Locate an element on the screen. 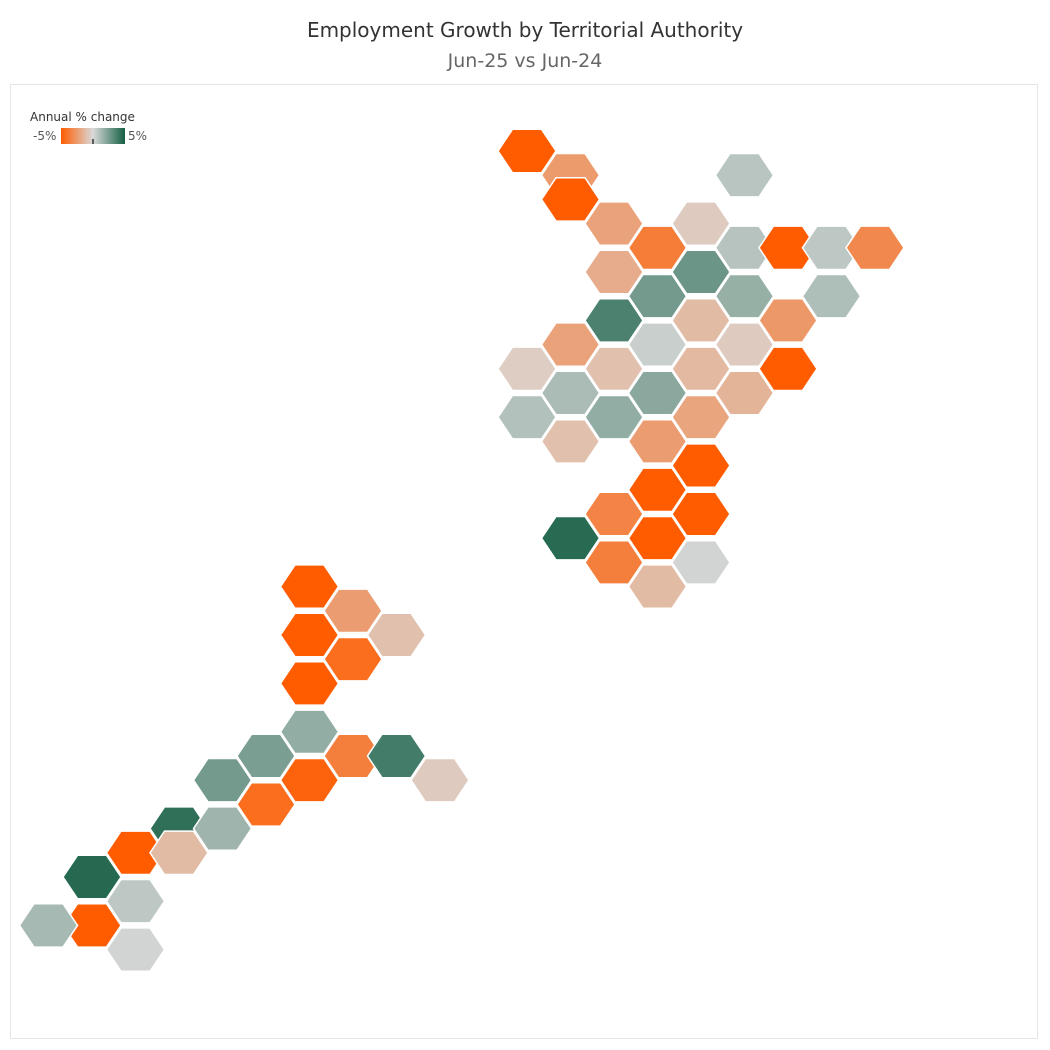  legend-gradient-fill is located at coordinates (93, 136).